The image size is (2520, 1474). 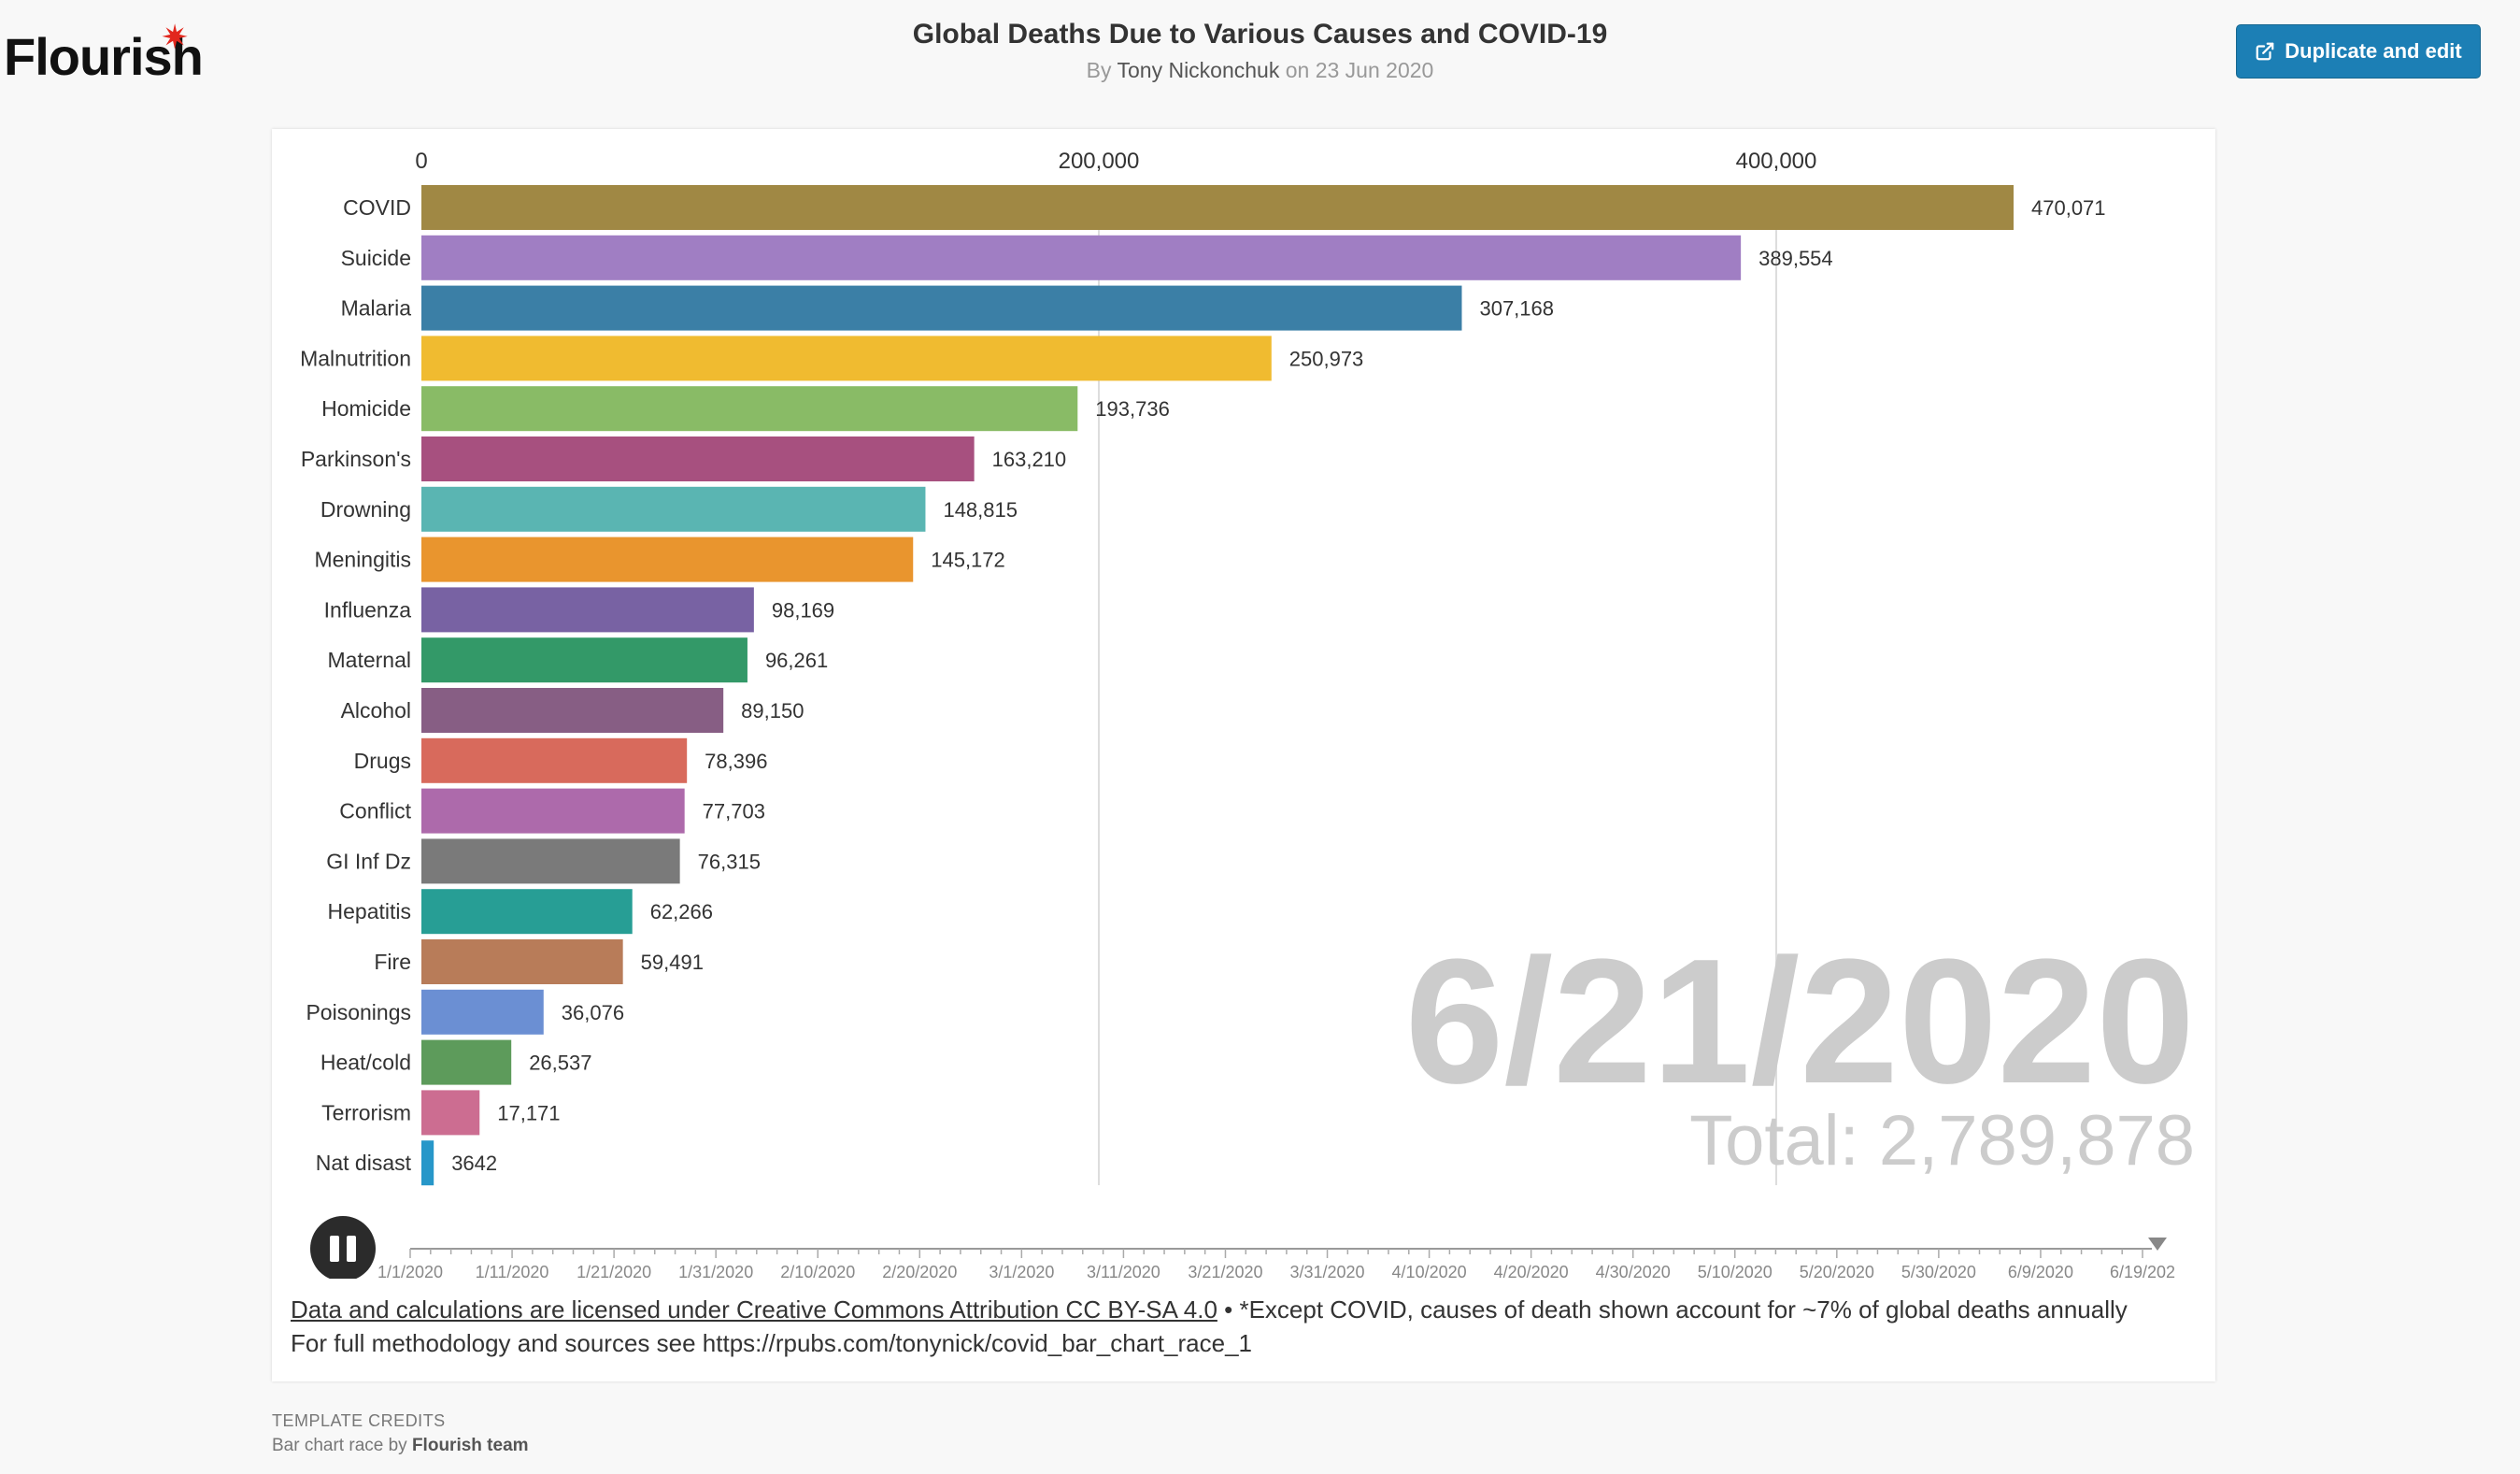 I want to click on flourish-logo: Flourish, so click(x=104, y=56).